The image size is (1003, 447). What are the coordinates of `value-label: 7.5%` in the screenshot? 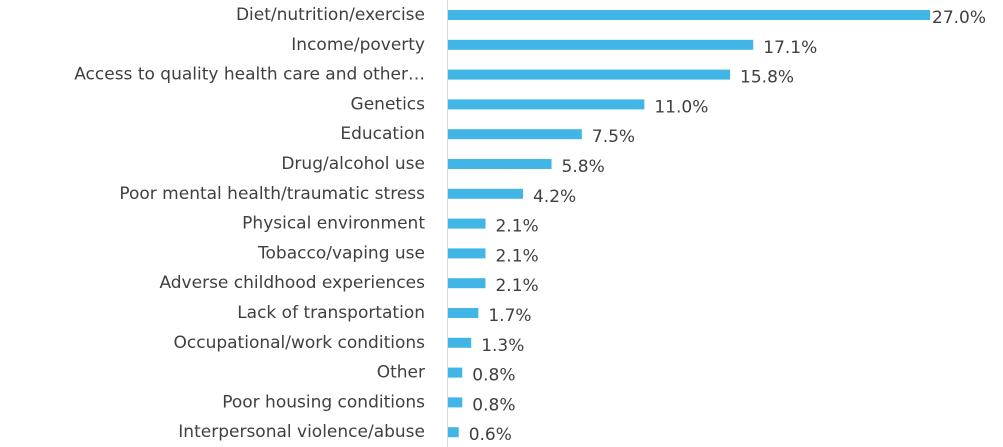 It's located at (613, 137).